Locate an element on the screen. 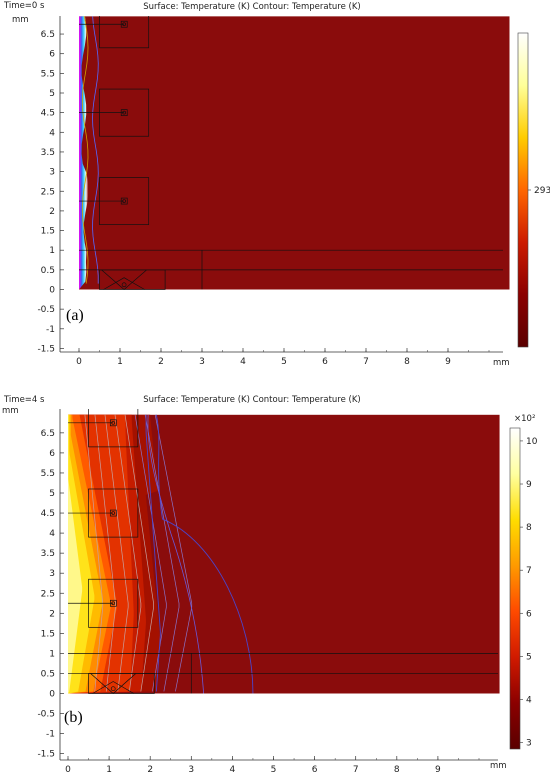 The height and width of the screenshot is (774, 550). colorbar-ticks-a: 293 is located at coordinates (539, 191).